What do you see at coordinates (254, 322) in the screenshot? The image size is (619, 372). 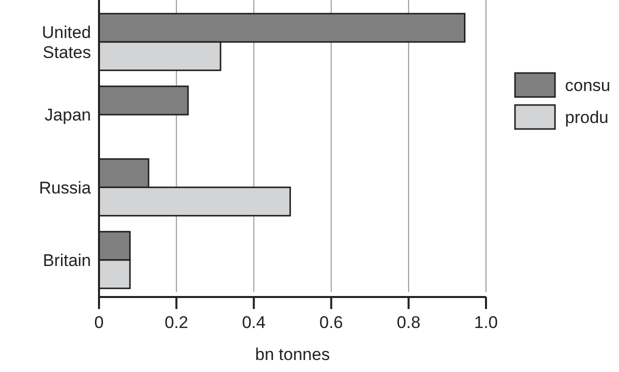 I see `x-tick-label: 0.4` at bounding box center [254, 322].